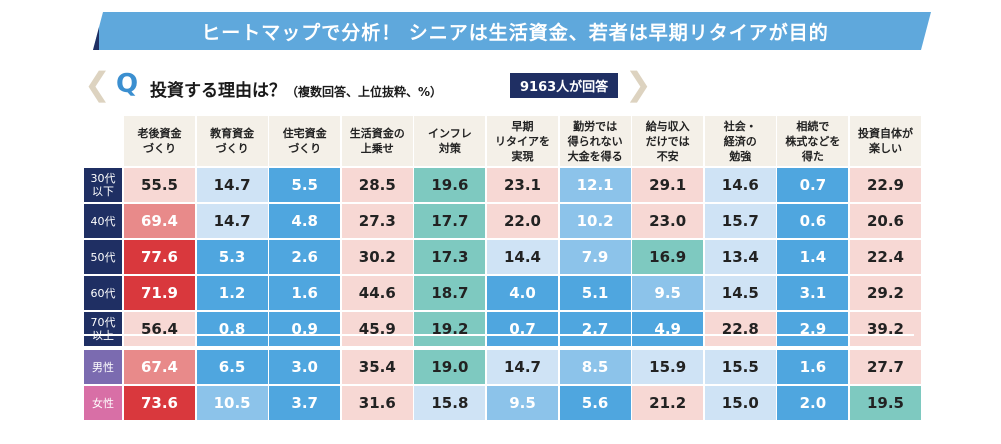 The width and height of the screenshot is (1001, 444). What do you see at coordinates (377, 141) in the screenshot?
I see `column-header: 生活資金の 上乗せ` at bounding box center [377, 141].